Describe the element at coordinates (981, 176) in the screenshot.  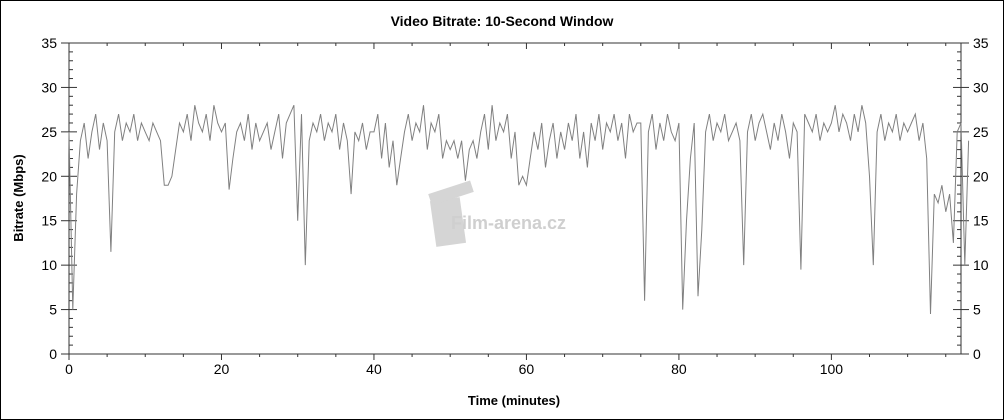
I see `right-y-tick-label: 20` at that location.